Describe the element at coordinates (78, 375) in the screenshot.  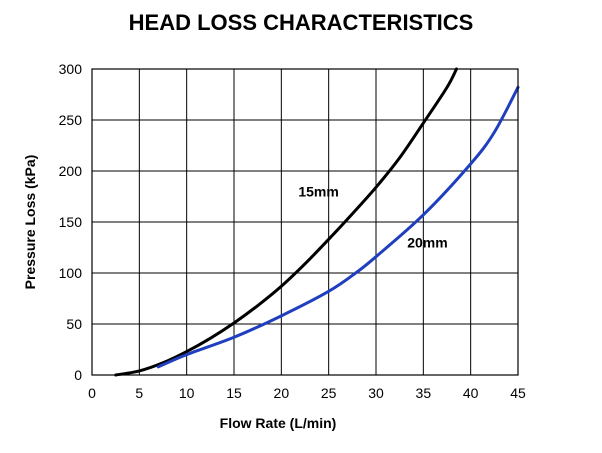
I see `y-tick-0: 0` at that location.